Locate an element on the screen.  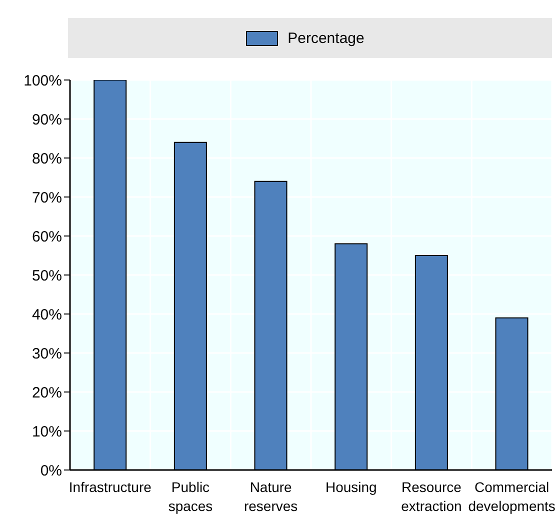
x-tick-label: Commercial developments is located at coordinates (512, 496).